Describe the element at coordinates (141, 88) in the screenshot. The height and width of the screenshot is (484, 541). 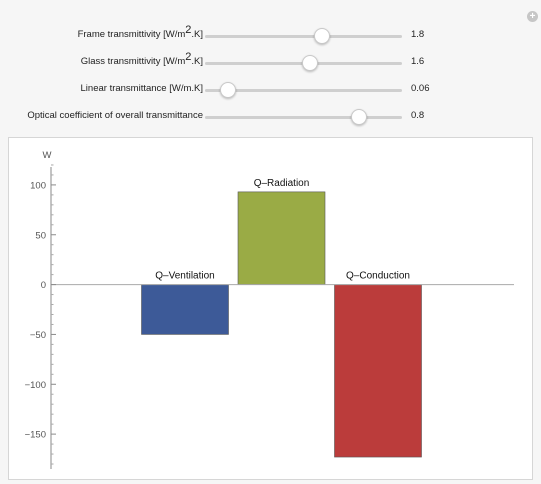
I see `linear-transmittance-label: Linear transmittance [W/m.K]` at that location.